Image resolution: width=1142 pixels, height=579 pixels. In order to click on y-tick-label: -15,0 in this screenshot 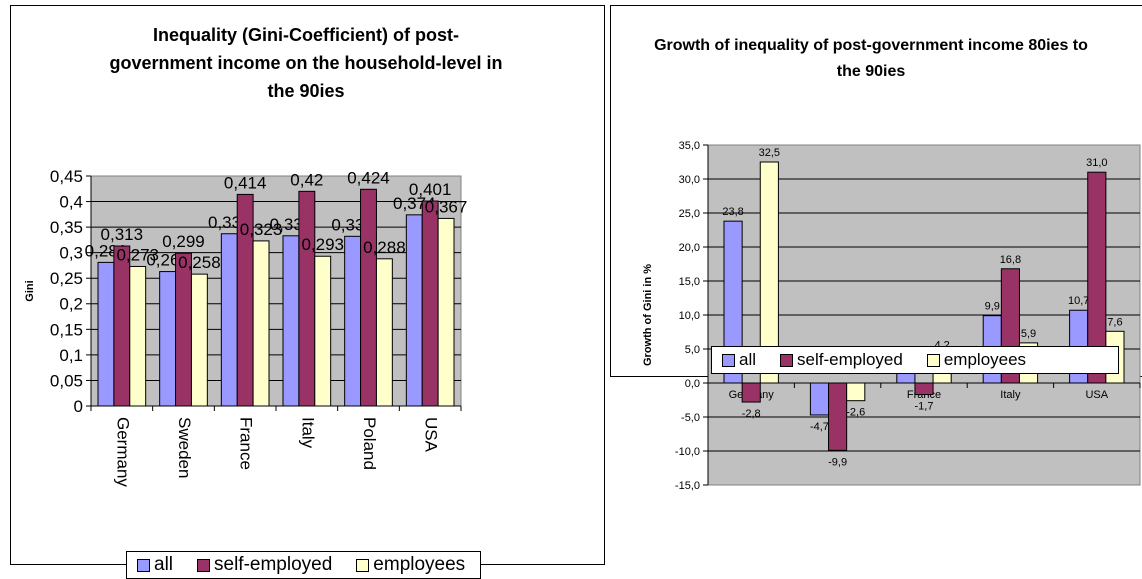, I will do `click(687, 486)`.